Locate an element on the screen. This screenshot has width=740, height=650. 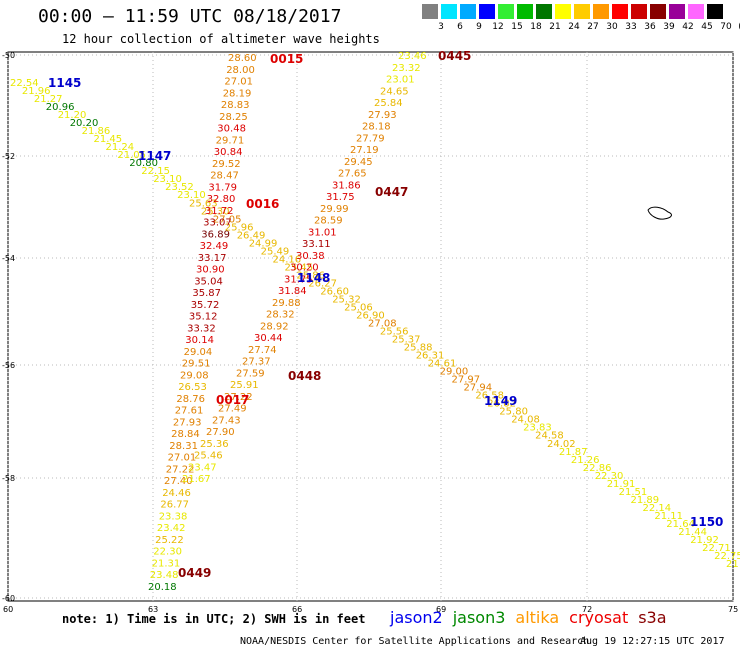
swh-value-descending-track: 21.24 is located at coordinates (120, 147).